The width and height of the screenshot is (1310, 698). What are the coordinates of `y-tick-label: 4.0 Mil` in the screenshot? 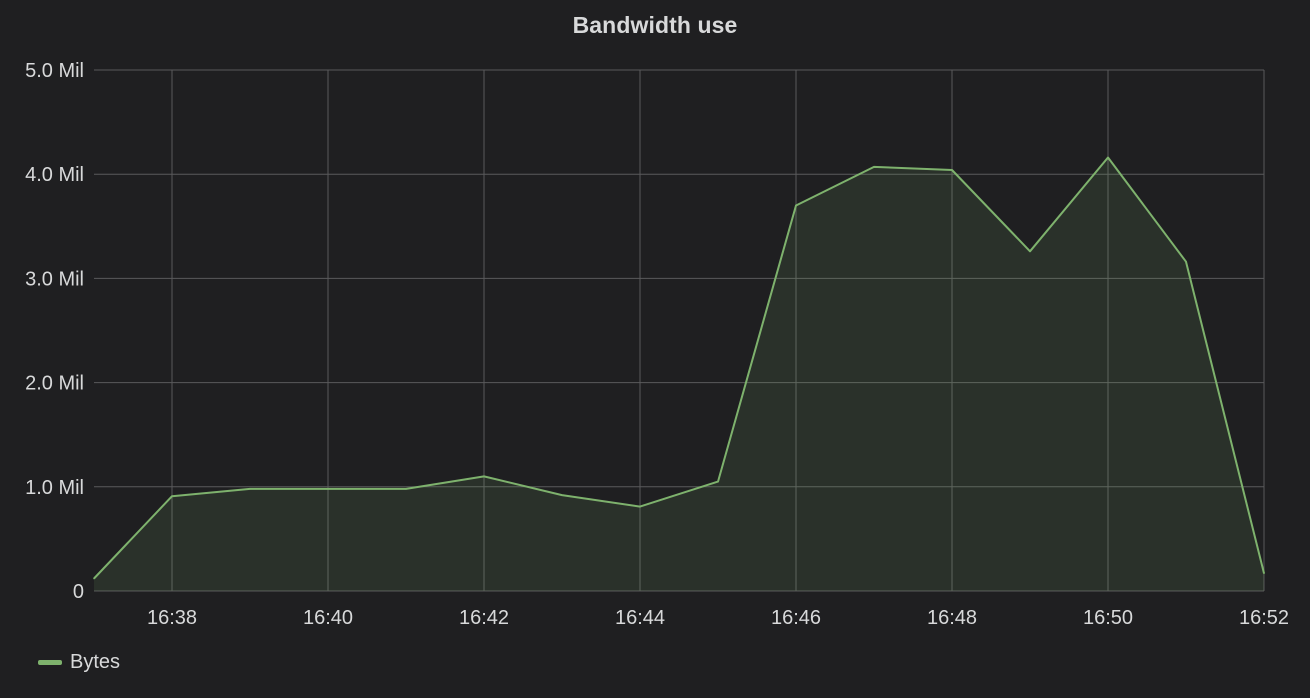 It's located at (54, 175).